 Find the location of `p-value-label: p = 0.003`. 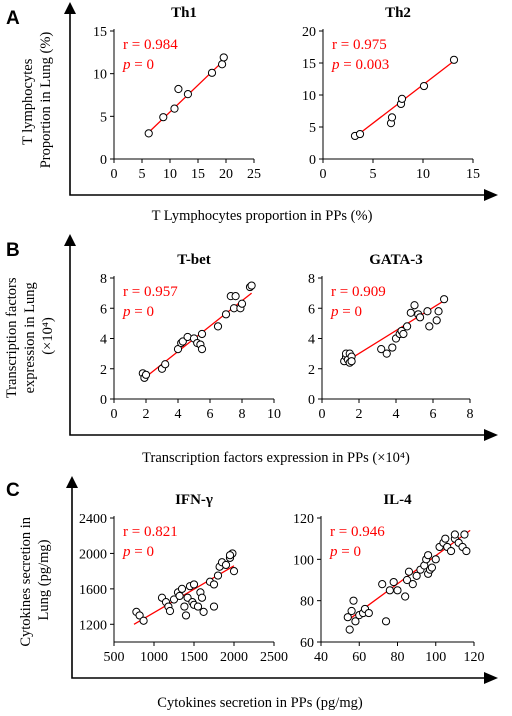

p-value-label: p = 0.003 is located at coordinates (360, 65).